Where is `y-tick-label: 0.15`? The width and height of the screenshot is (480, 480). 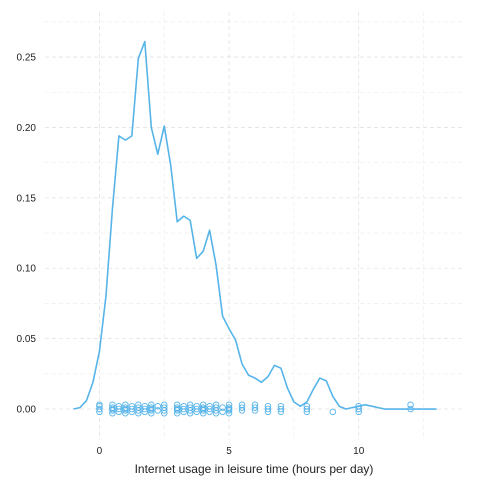
y-tick-label: 0.15 is located at coordinates (27, 198).